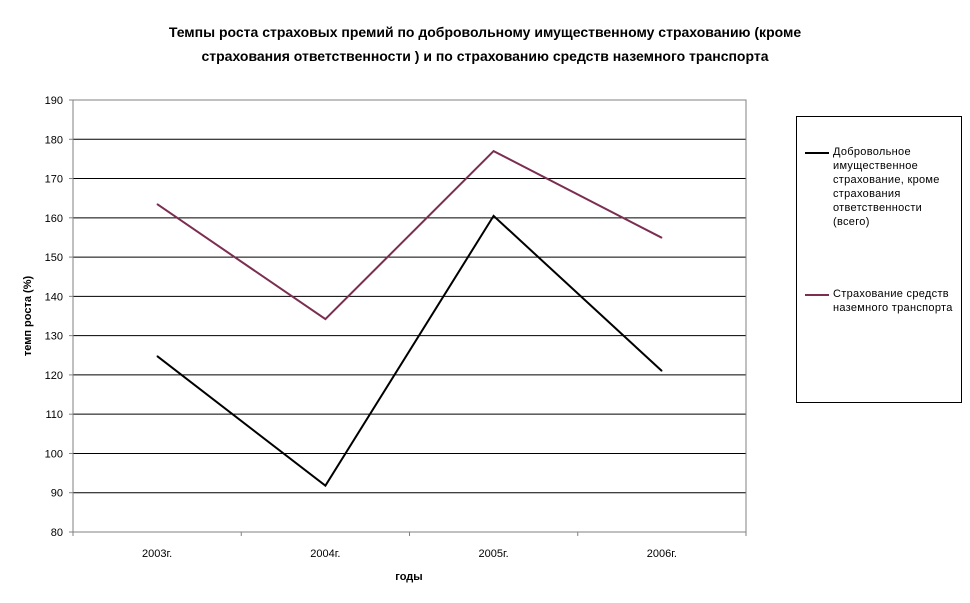 Image resolution: width=970 pixels, height=603 pixels. What do you see at coordinates (54, 317) in the screenshot?
I see `y-tick-labels: 80 90 100 110 120 130 140 150 160 170 180 190` at bounding box center [54, 317].